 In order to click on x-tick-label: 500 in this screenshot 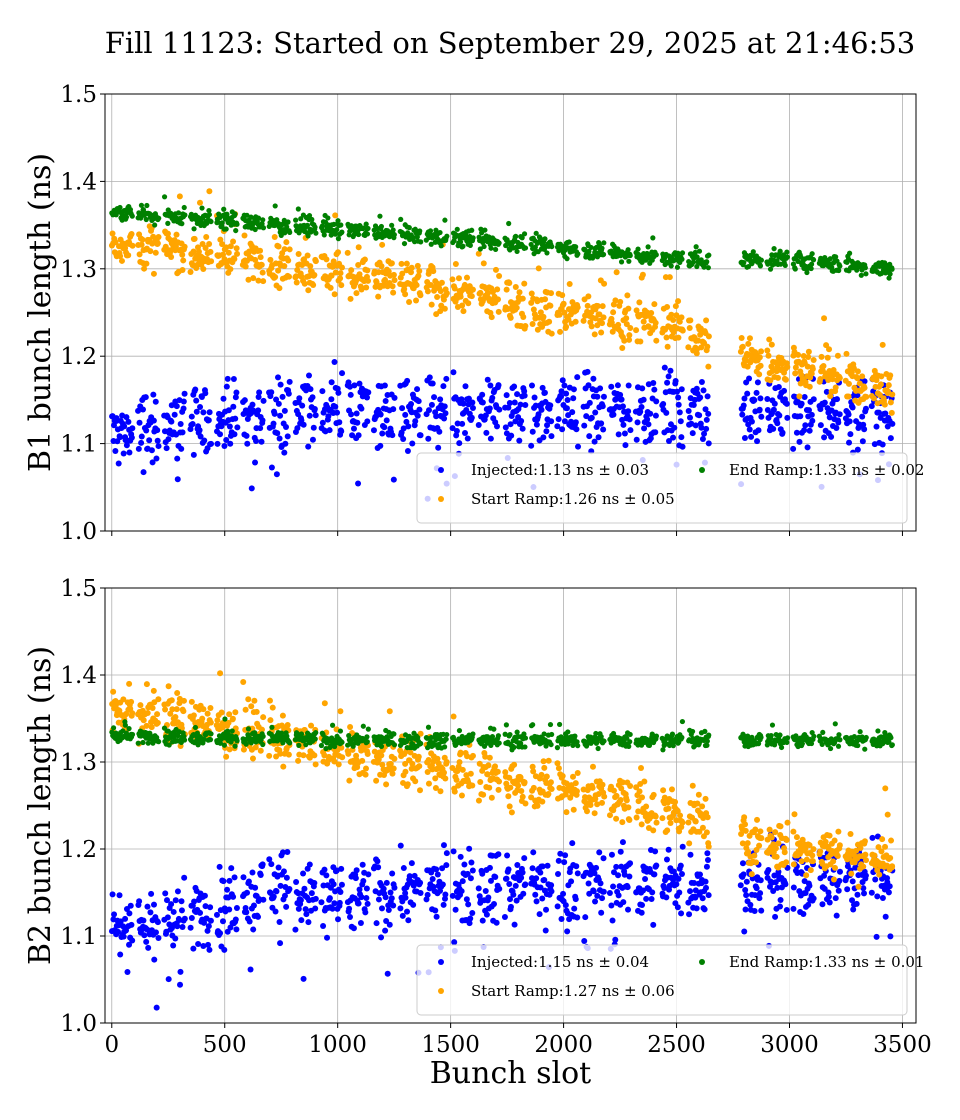, I will do `click(225, 1045)`.